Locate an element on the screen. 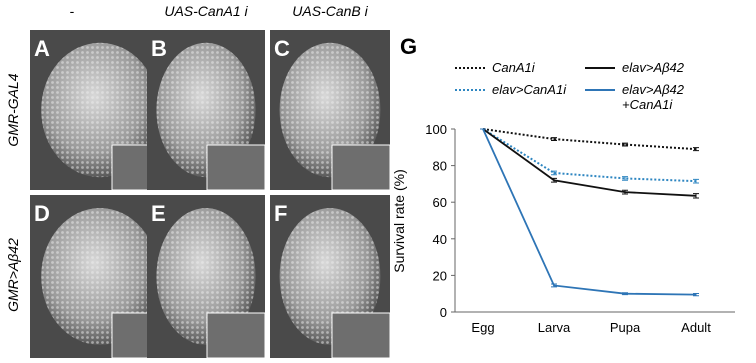 This screenshot has height=363, width=756. panel-letter: C is located at coordinates (282, 48).